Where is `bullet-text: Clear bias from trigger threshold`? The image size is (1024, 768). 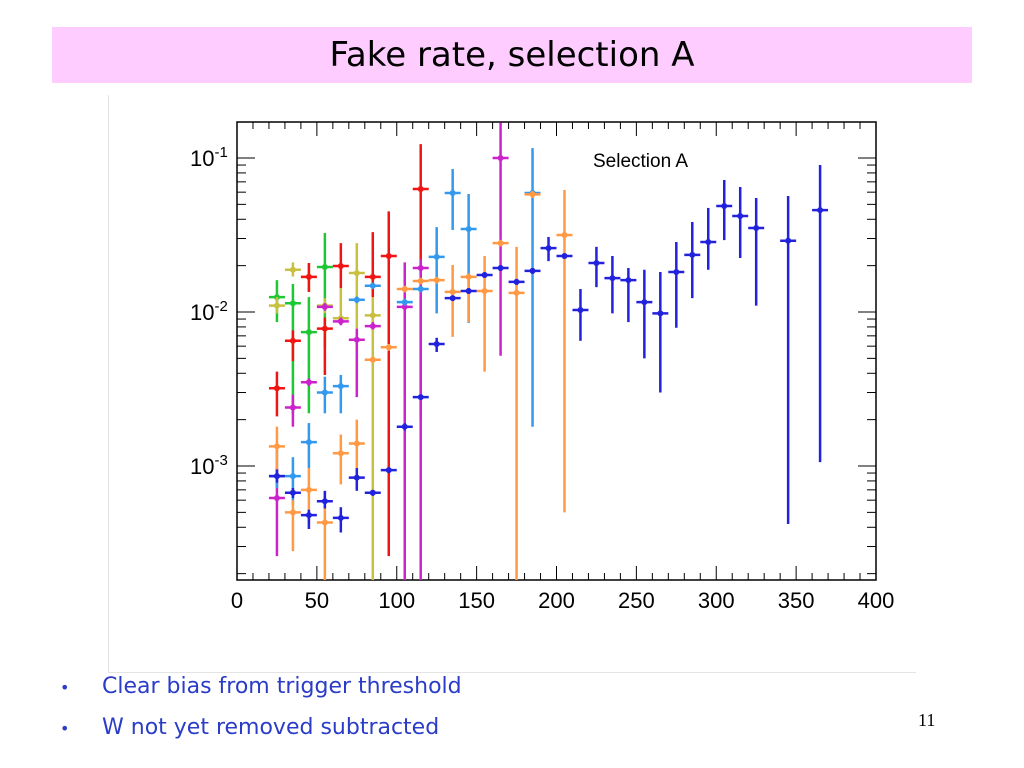
bullet-text: Clear bias from trigger threshold is located at coordinates (282, 686).